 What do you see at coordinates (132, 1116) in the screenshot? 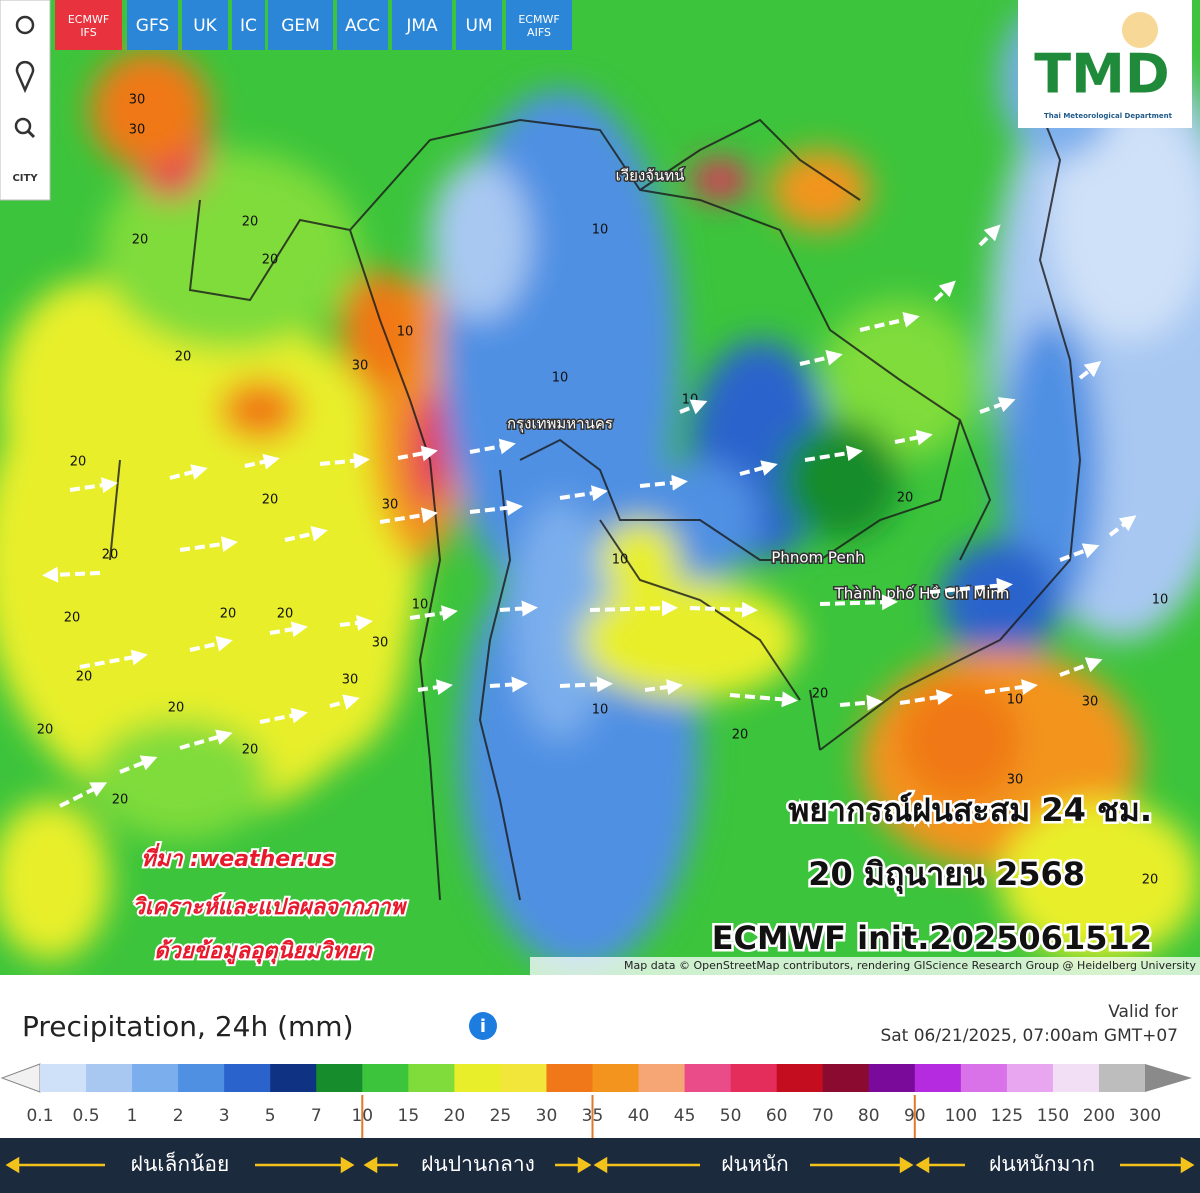
I see `tick-label: 1` at bounding box center [132, 1116].